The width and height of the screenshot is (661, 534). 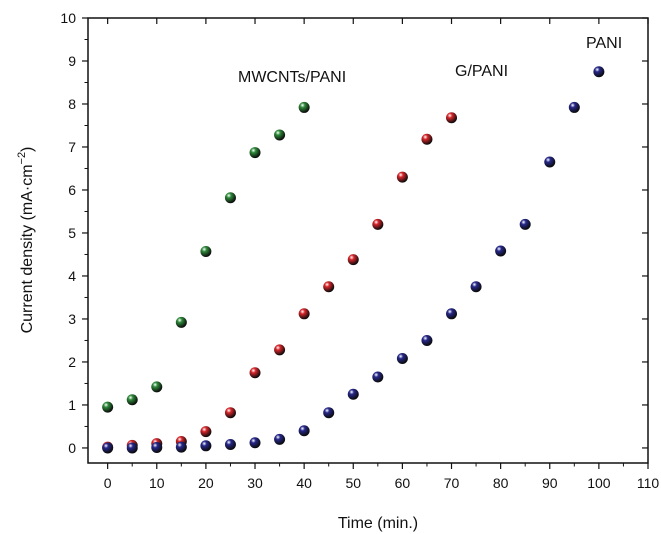 What do you see at coordinates (72, 61) in the screenshot?
I see `y-tick-label: 9` at bounding box center [72, 61].